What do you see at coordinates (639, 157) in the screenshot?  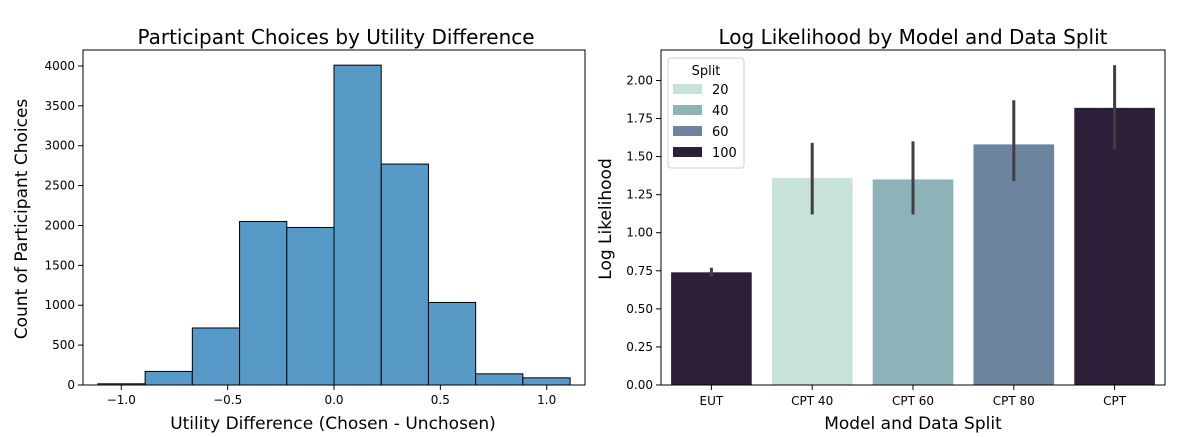 I see `bar-chart-y-tick-label: 1.50` at bounding box center [639, 157].